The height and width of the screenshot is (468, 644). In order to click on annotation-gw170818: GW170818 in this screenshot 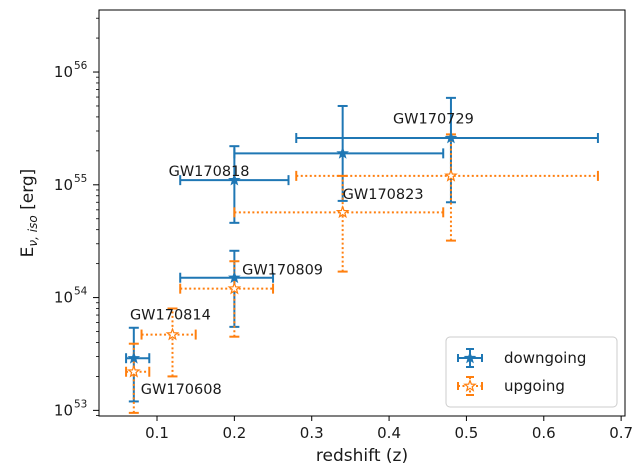, I will do `click(209, 172)`.